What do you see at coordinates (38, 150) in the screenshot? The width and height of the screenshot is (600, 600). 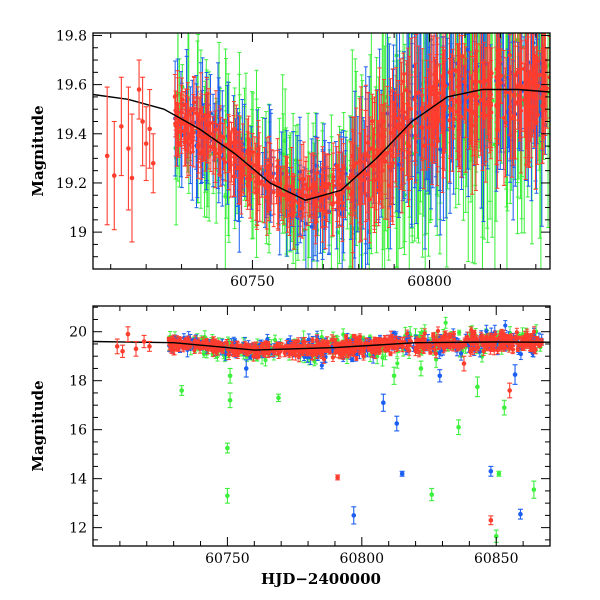 I see `top-ylabel: Magnitude` at bounding box center [38, 150].